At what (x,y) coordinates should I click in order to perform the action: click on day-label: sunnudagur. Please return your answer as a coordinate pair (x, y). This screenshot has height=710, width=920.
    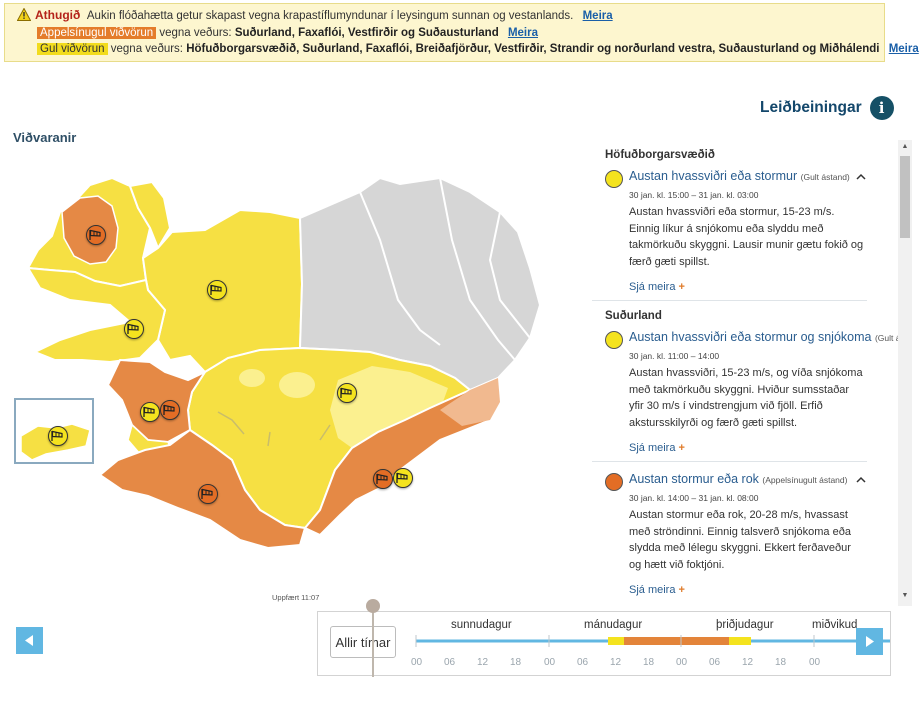
    Looking at the image, I should click on (481, 625).